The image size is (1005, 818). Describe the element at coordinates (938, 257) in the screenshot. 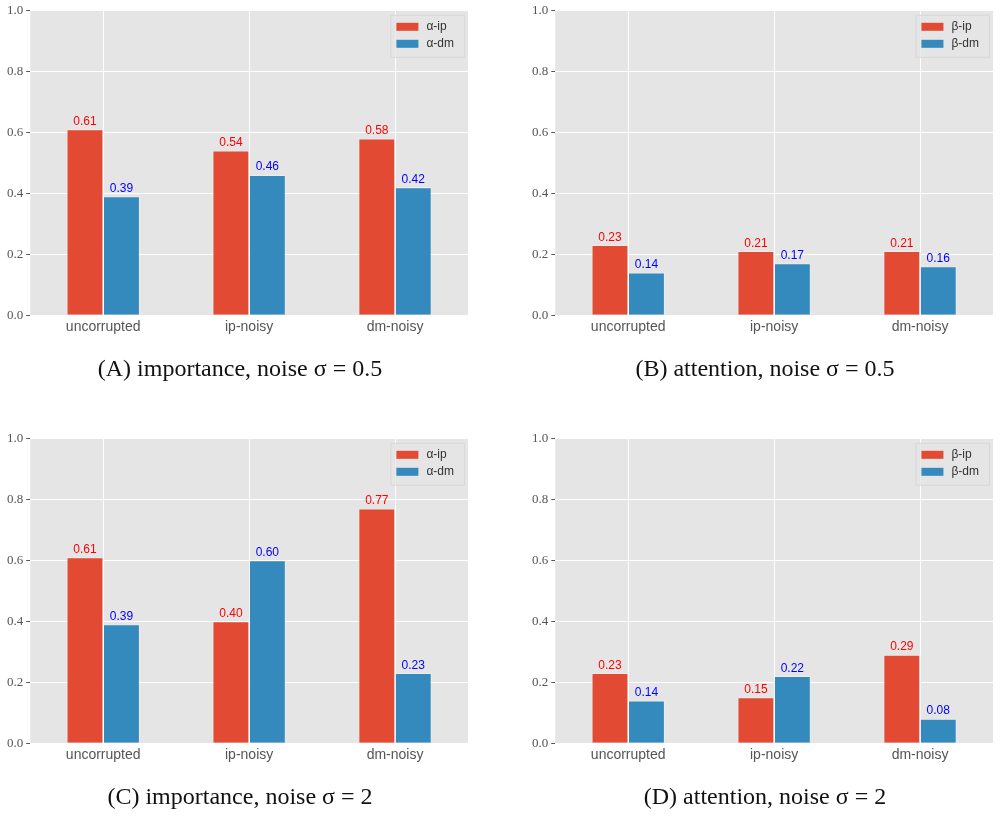

I see `data-label: 0.16` at that location.